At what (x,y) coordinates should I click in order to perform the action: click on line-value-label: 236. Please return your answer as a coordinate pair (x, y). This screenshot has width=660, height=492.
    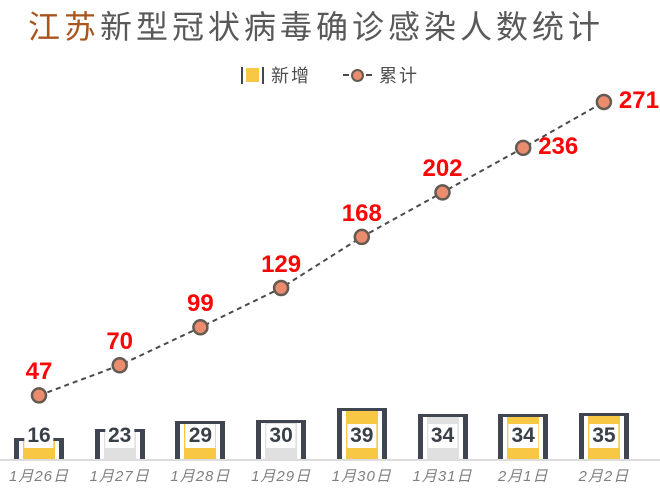
    Looking at the image, I should click on (558, 146).